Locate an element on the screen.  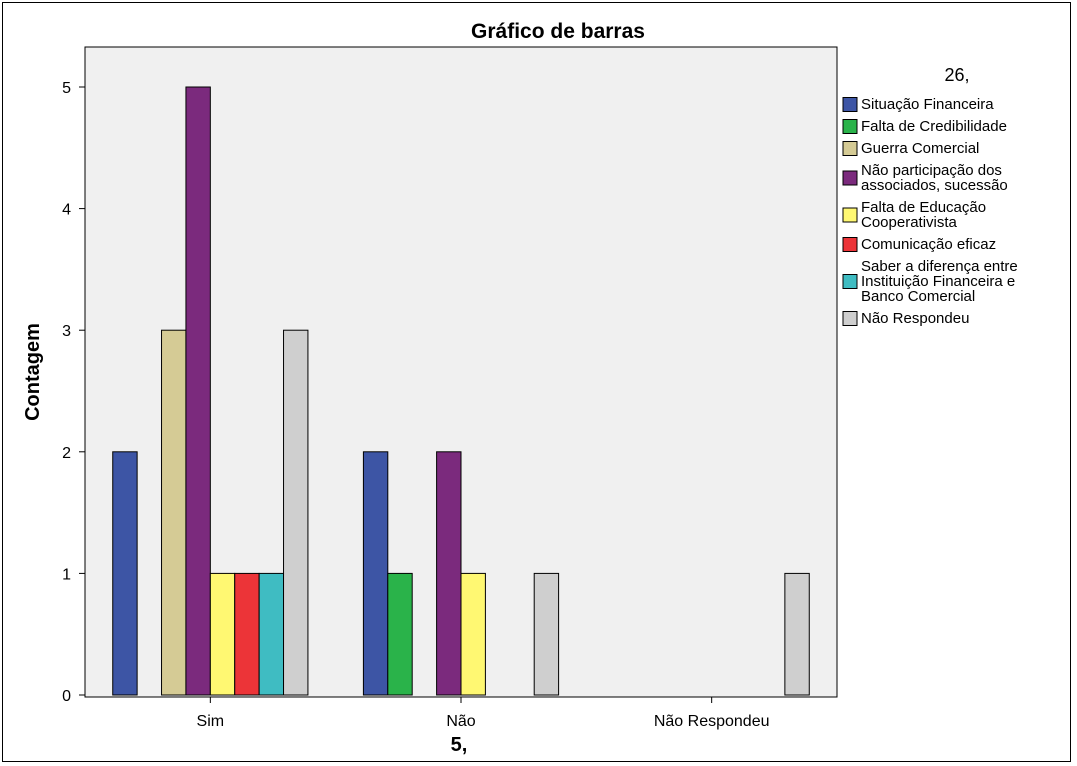
legend-label: Banco Comercial is located at coordinates (918, 296).